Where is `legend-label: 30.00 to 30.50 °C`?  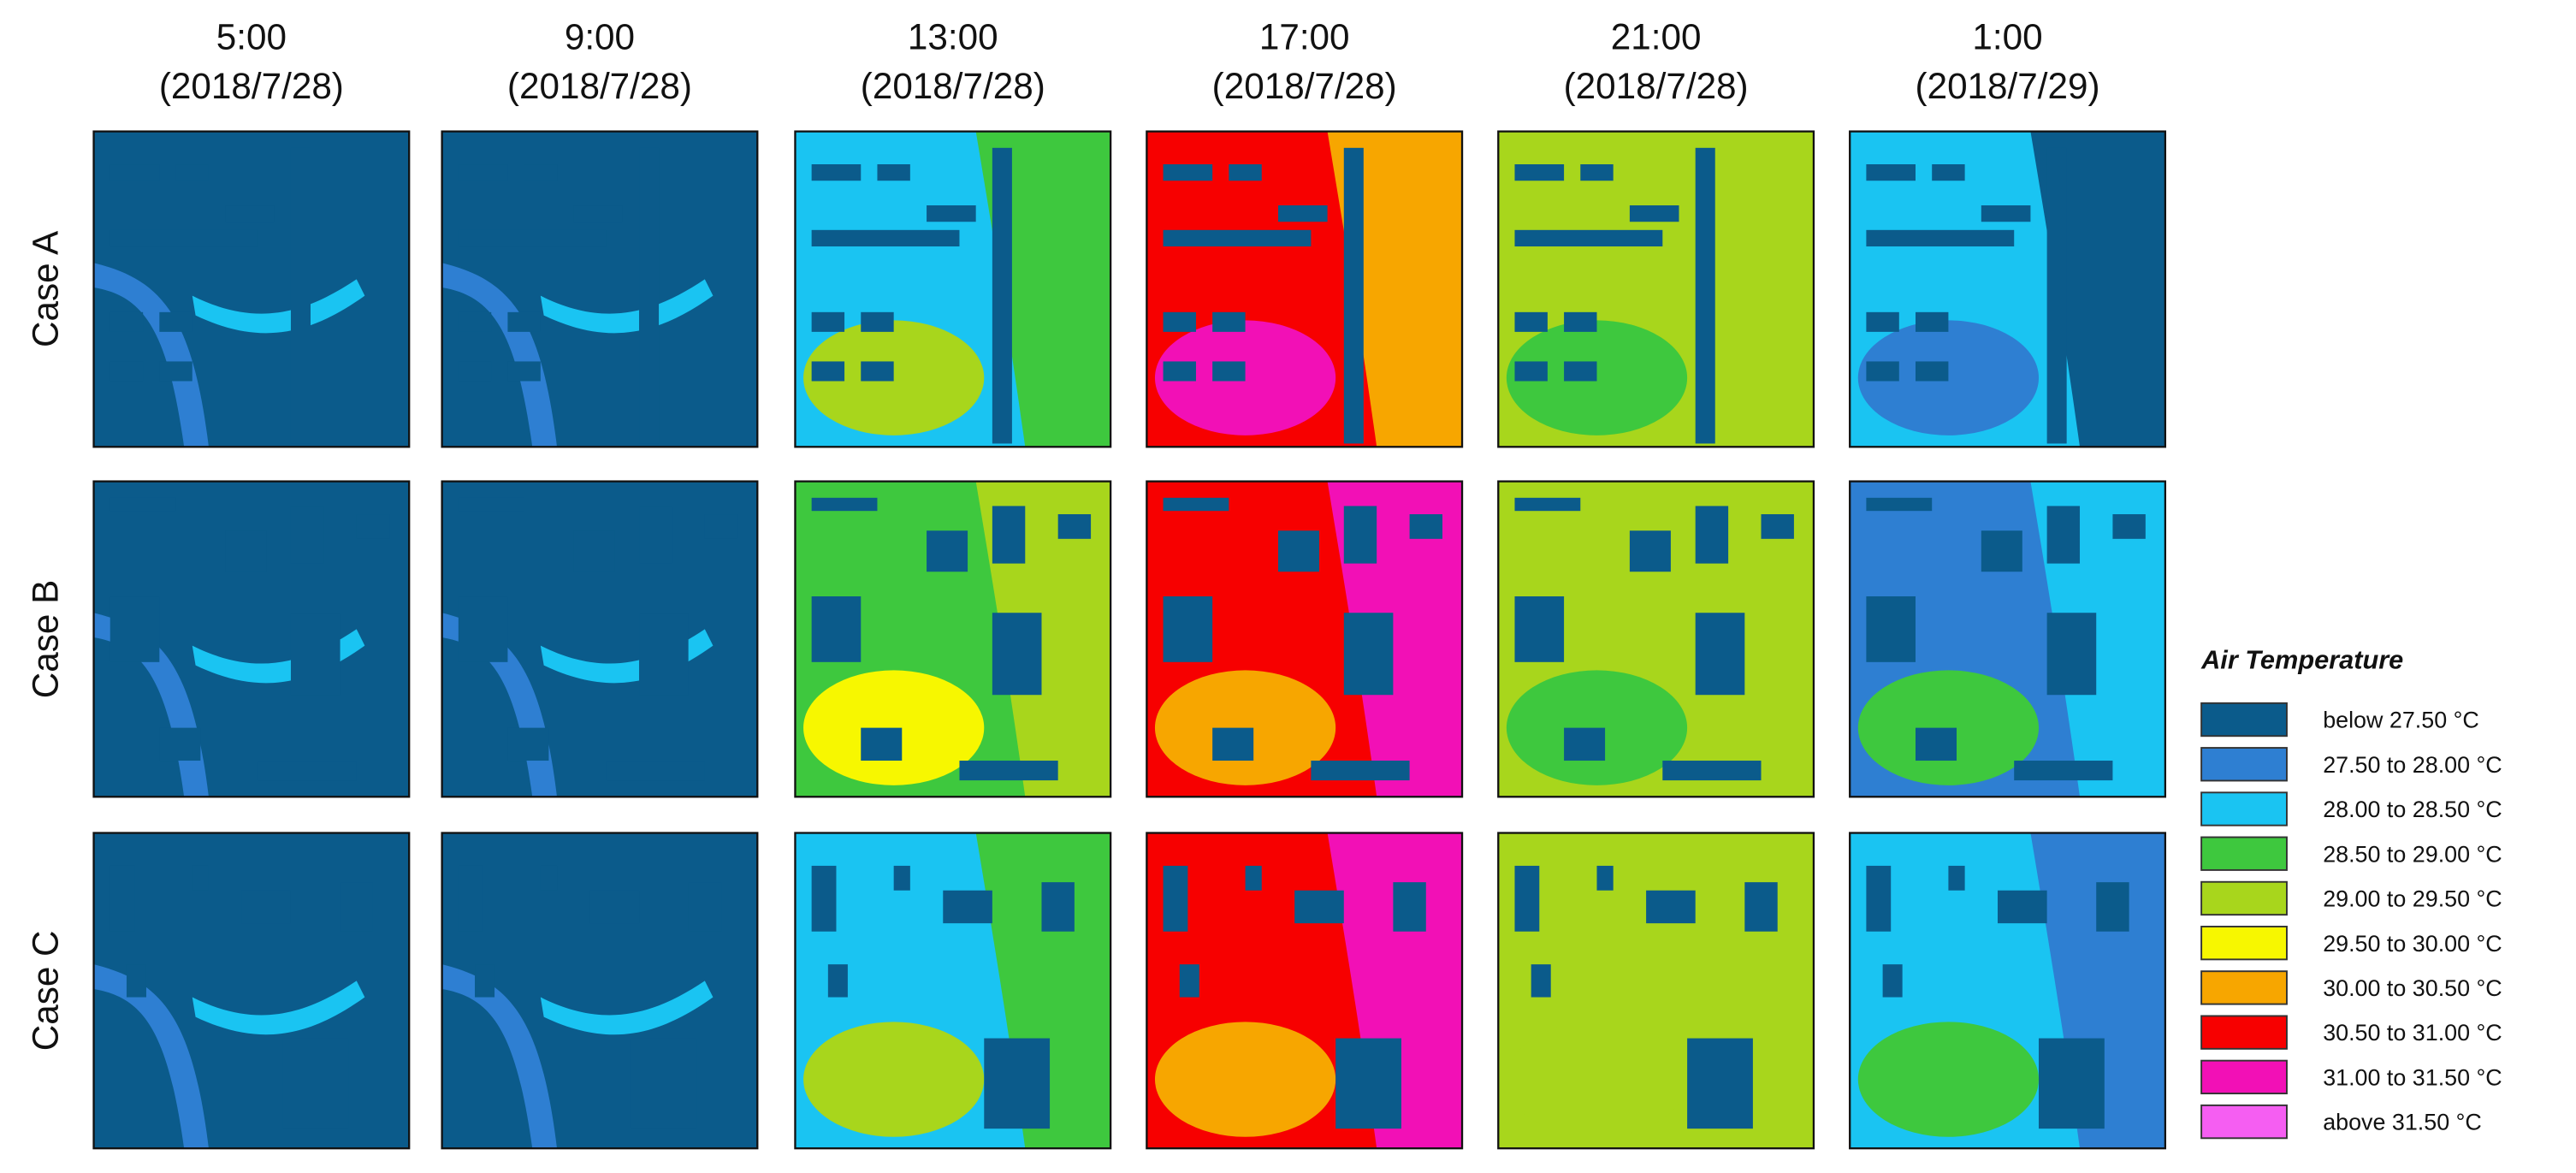 legend-label: 30.00 to 30.50 °C is located at coordinates (2412, 988).